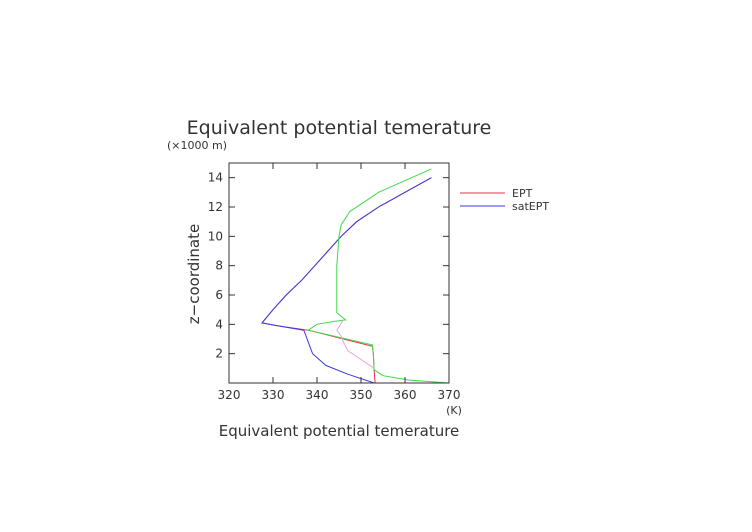 This screenshot has width=752, height=532. Describe the element at coordinates (219, 324) in the screenshot. I see `y-tick-label: 4` at that location.